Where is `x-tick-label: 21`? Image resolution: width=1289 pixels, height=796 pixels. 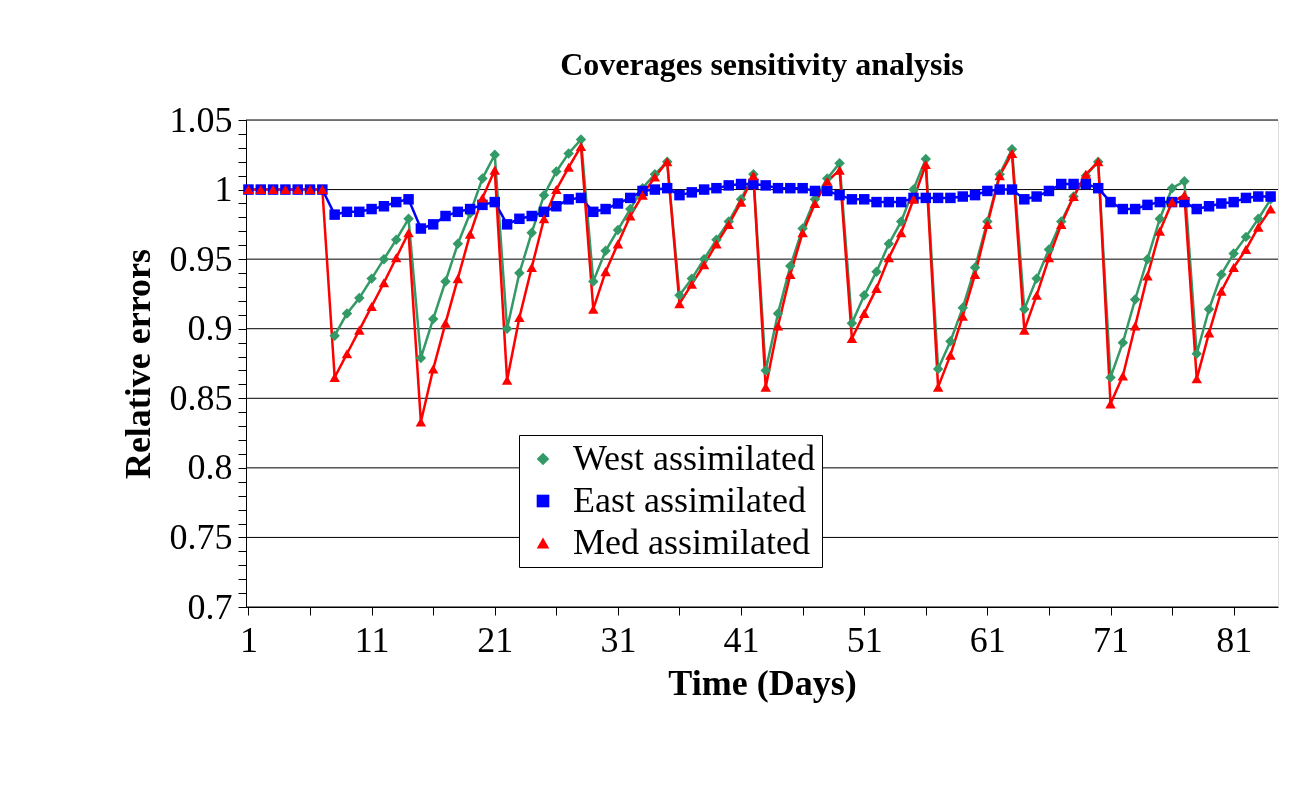
x-tick-label: 21 is located at coordinates (495, 639).